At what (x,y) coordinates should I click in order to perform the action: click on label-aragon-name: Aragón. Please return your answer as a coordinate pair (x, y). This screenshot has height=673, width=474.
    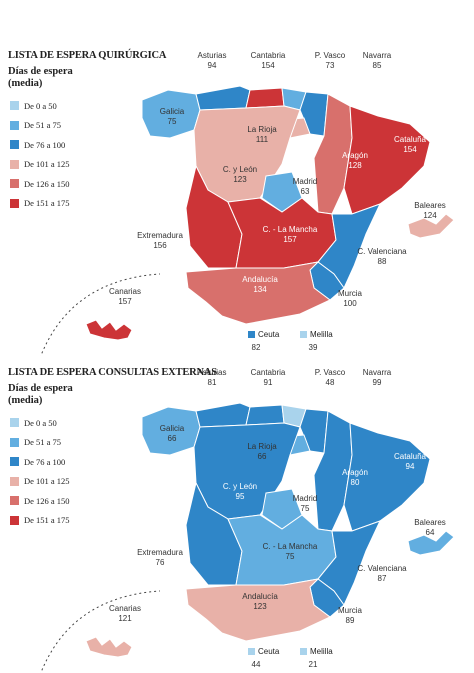
    Looking at the image, I should click on (355, 155).